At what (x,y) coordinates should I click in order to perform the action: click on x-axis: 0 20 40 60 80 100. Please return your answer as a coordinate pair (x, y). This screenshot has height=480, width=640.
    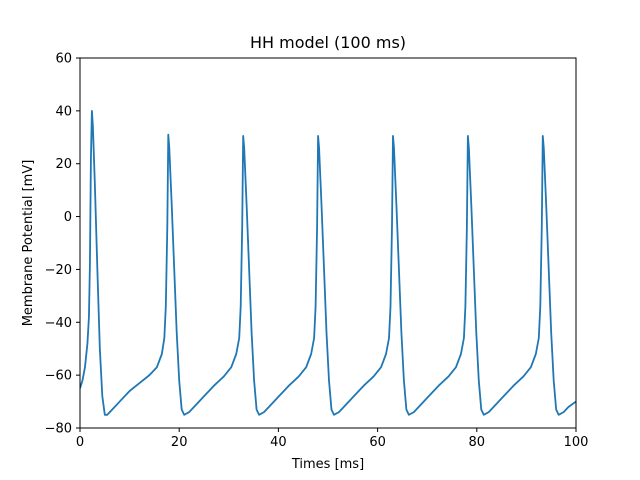
    Looking at the image, I should click on (332, 439).